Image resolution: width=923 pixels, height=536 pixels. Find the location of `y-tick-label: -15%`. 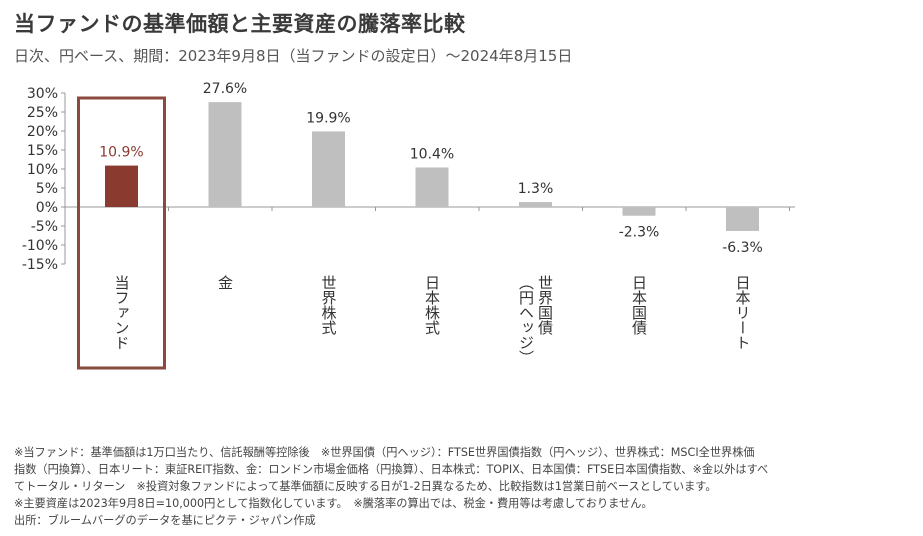

y-tick-label: -15% is located at coordinates (40, 265).